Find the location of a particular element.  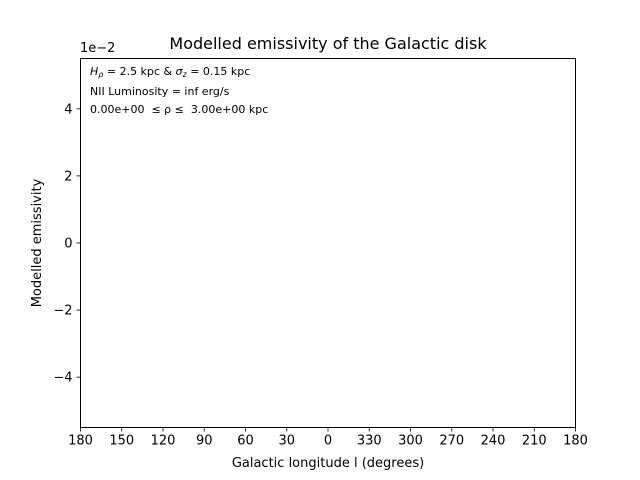

annotation-scale-heights: Hρ = 2.5 kpc & σz = 0.15 kpc is located at coordinates (170, 72).